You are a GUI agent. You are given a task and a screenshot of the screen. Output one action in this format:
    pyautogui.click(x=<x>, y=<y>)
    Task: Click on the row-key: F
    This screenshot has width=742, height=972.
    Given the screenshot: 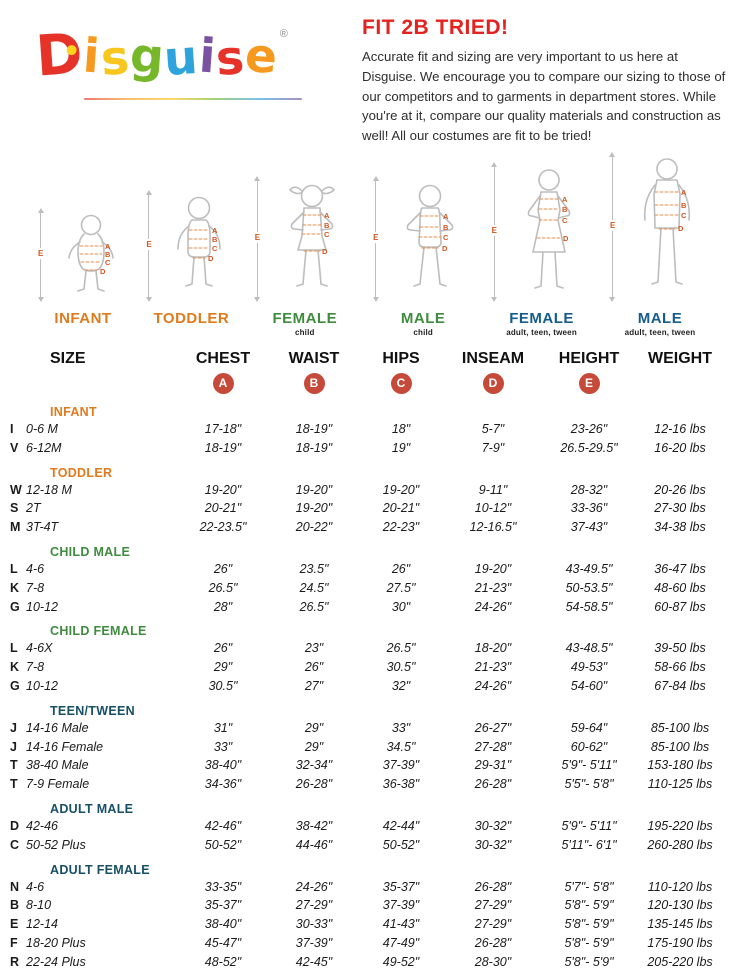 What is the action you would take?
    pyautogui.click(x=14, y=942)
    